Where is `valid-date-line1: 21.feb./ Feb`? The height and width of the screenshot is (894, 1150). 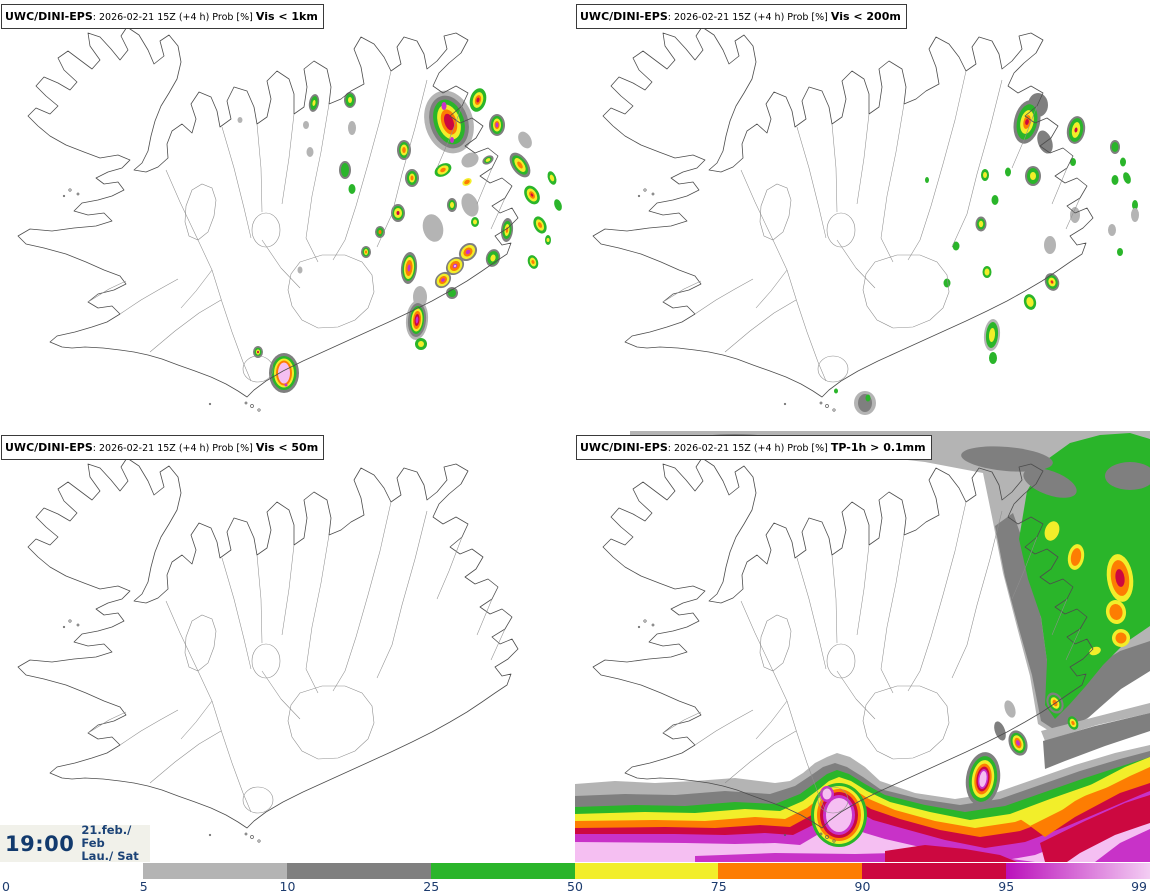 valid-date-line1: 21.feb./ Feb is located at coordinates (106, 836).